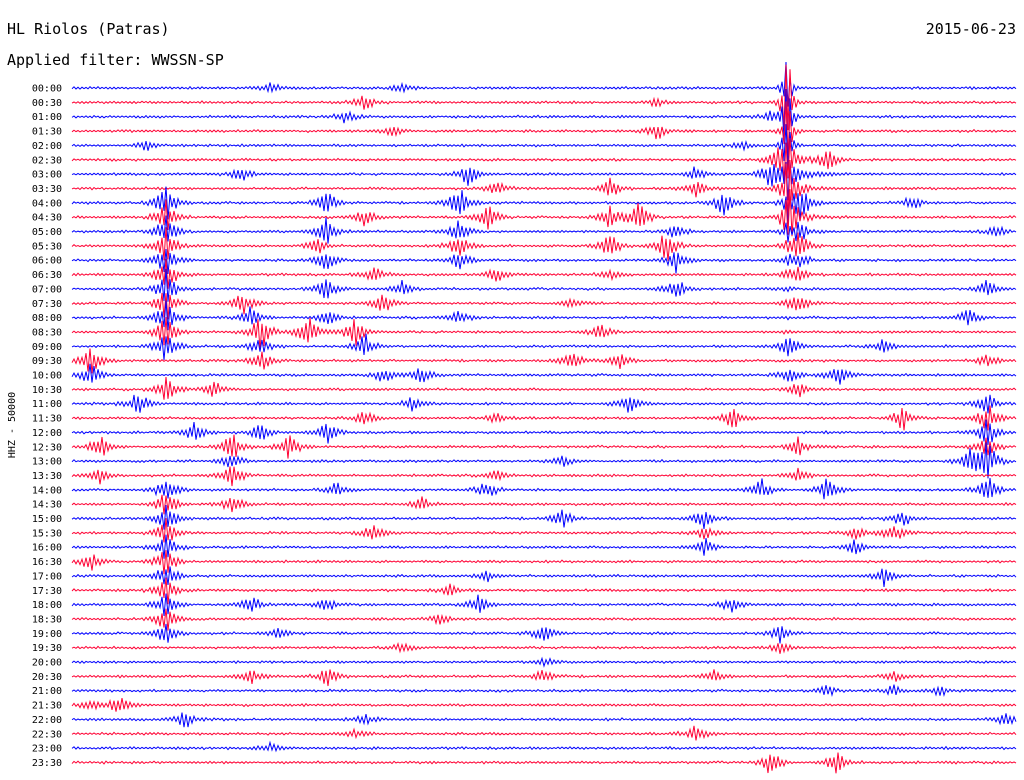 Image resolution: width=1024 pixels, height=780 pixels. I want to click on trace-1930, so click(544, 647).